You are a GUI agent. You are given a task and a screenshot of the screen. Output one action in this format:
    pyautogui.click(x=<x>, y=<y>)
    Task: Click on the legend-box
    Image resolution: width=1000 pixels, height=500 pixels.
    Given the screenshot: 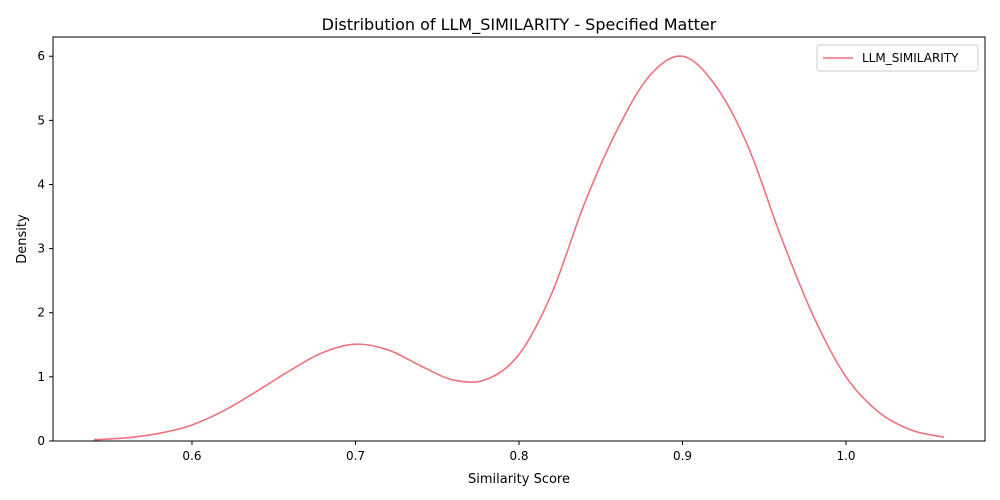 What is the action you would take?
    pyautogui.click(x=897, y=58)
    